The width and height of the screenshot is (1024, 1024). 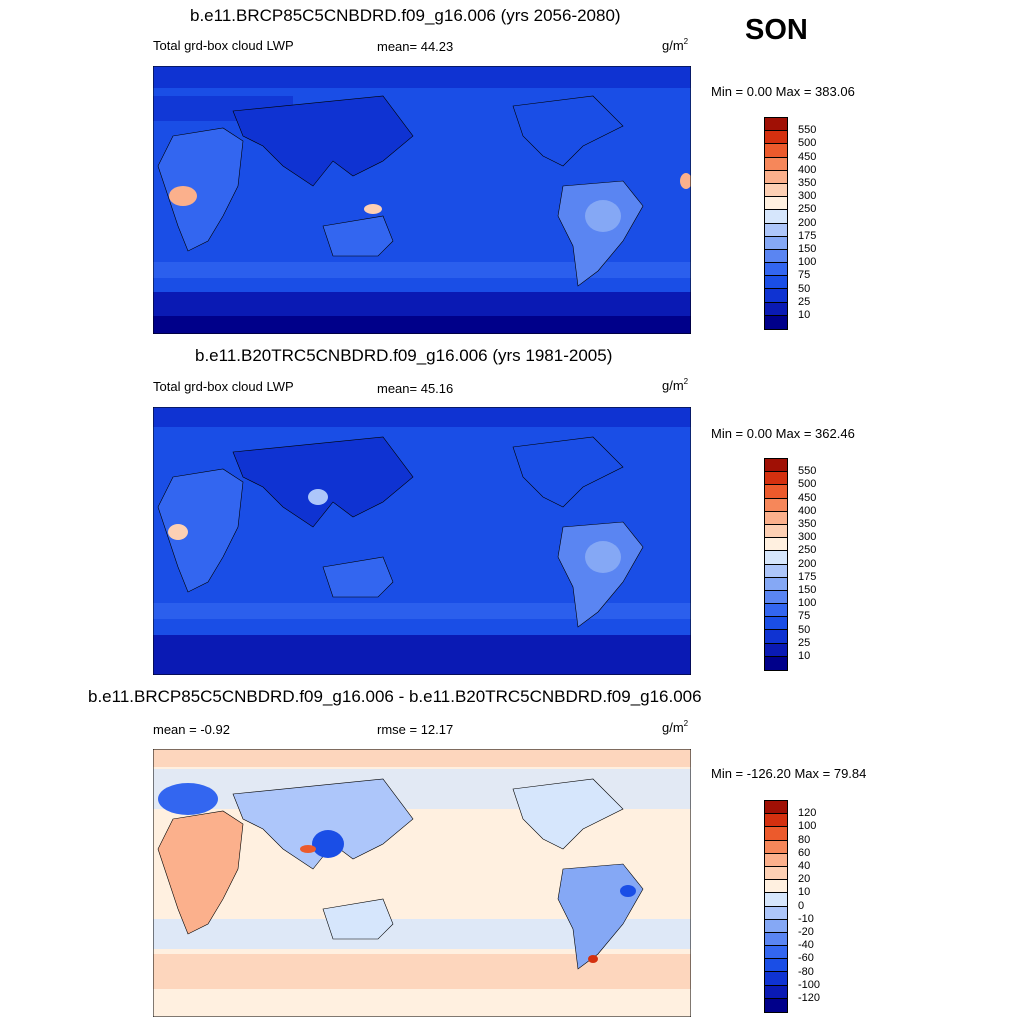 I want to click on panel-1-units: g/m2, so click(x=675, y=45).